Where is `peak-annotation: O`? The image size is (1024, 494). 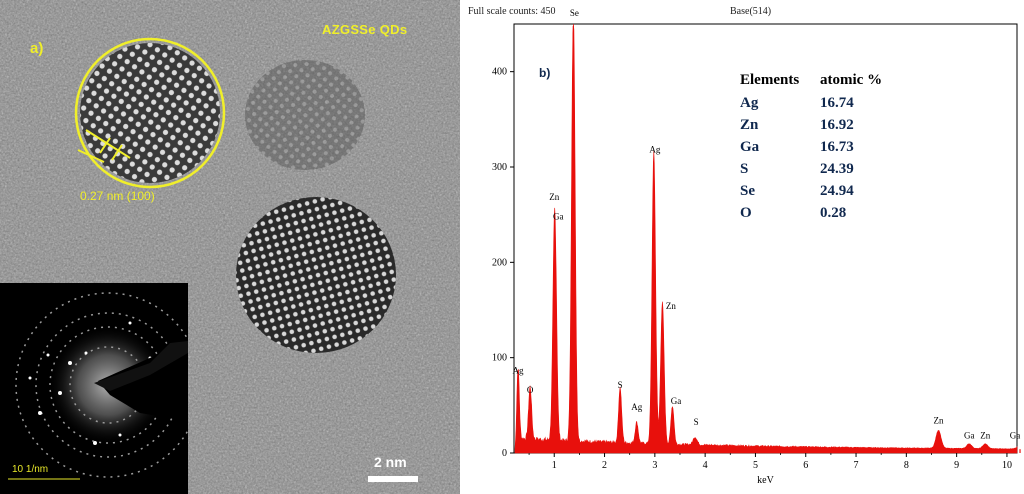
peak-annotation: O is located at coordinates (530, 390).